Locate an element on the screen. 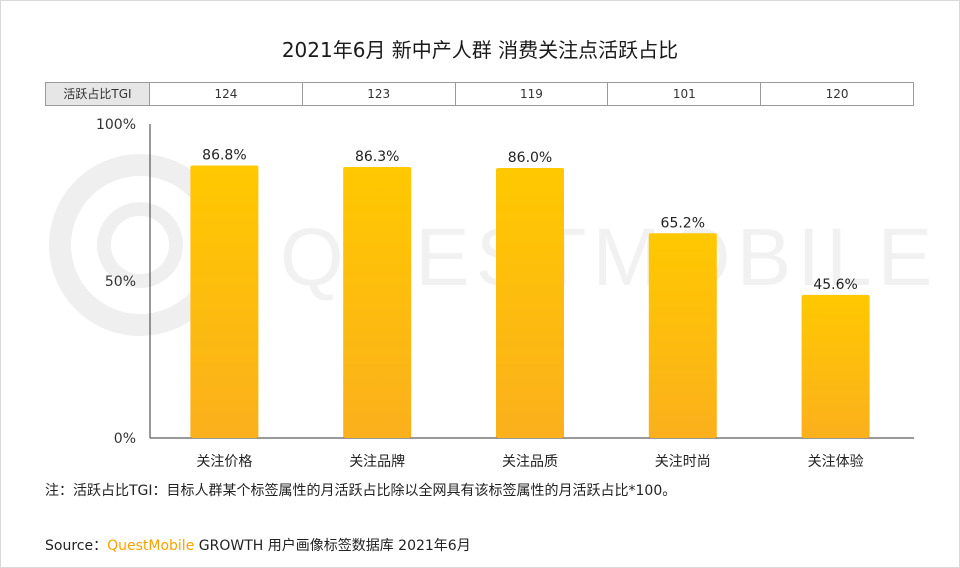 This screenshot has width=960, height=568. bar-value-label: 65.2% is located at coordinates (683, 223).